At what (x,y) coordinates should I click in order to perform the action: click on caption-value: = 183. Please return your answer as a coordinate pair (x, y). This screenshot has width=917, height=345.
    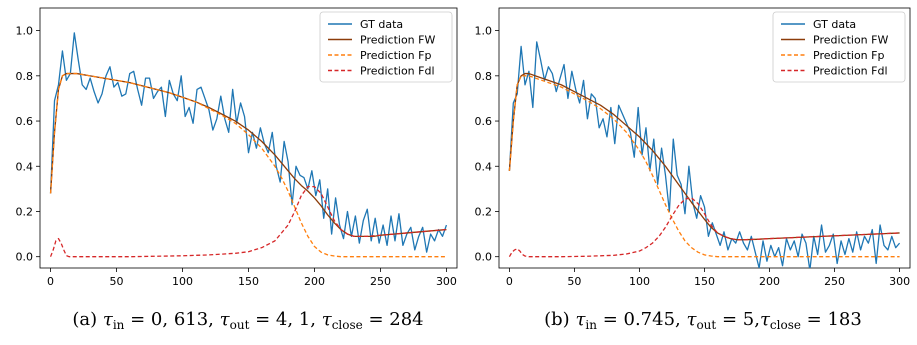
    Looking at the image, I should click on (831, 319).